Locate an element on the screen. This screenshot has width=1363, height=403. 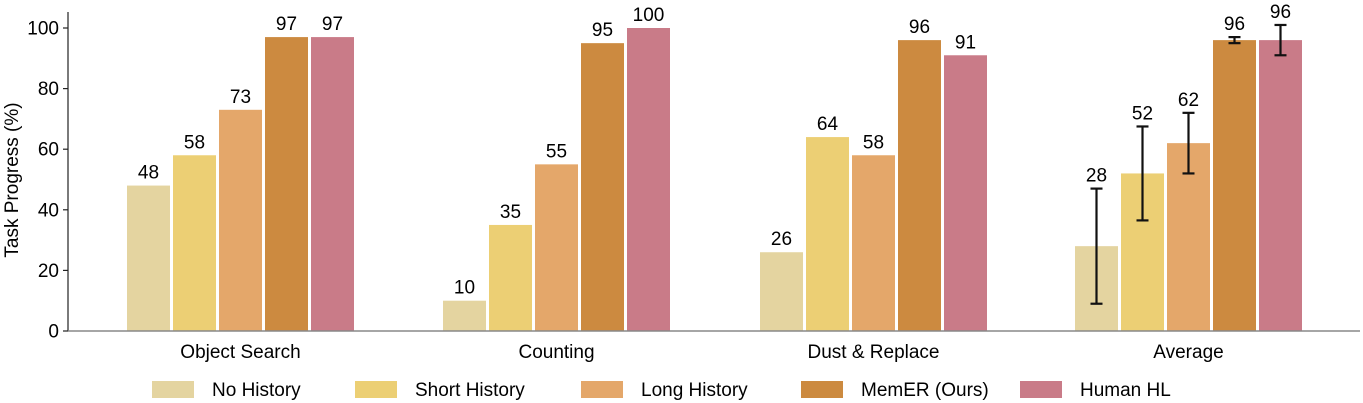
x-tick-label: Counting is located at coordinates (556, 352).